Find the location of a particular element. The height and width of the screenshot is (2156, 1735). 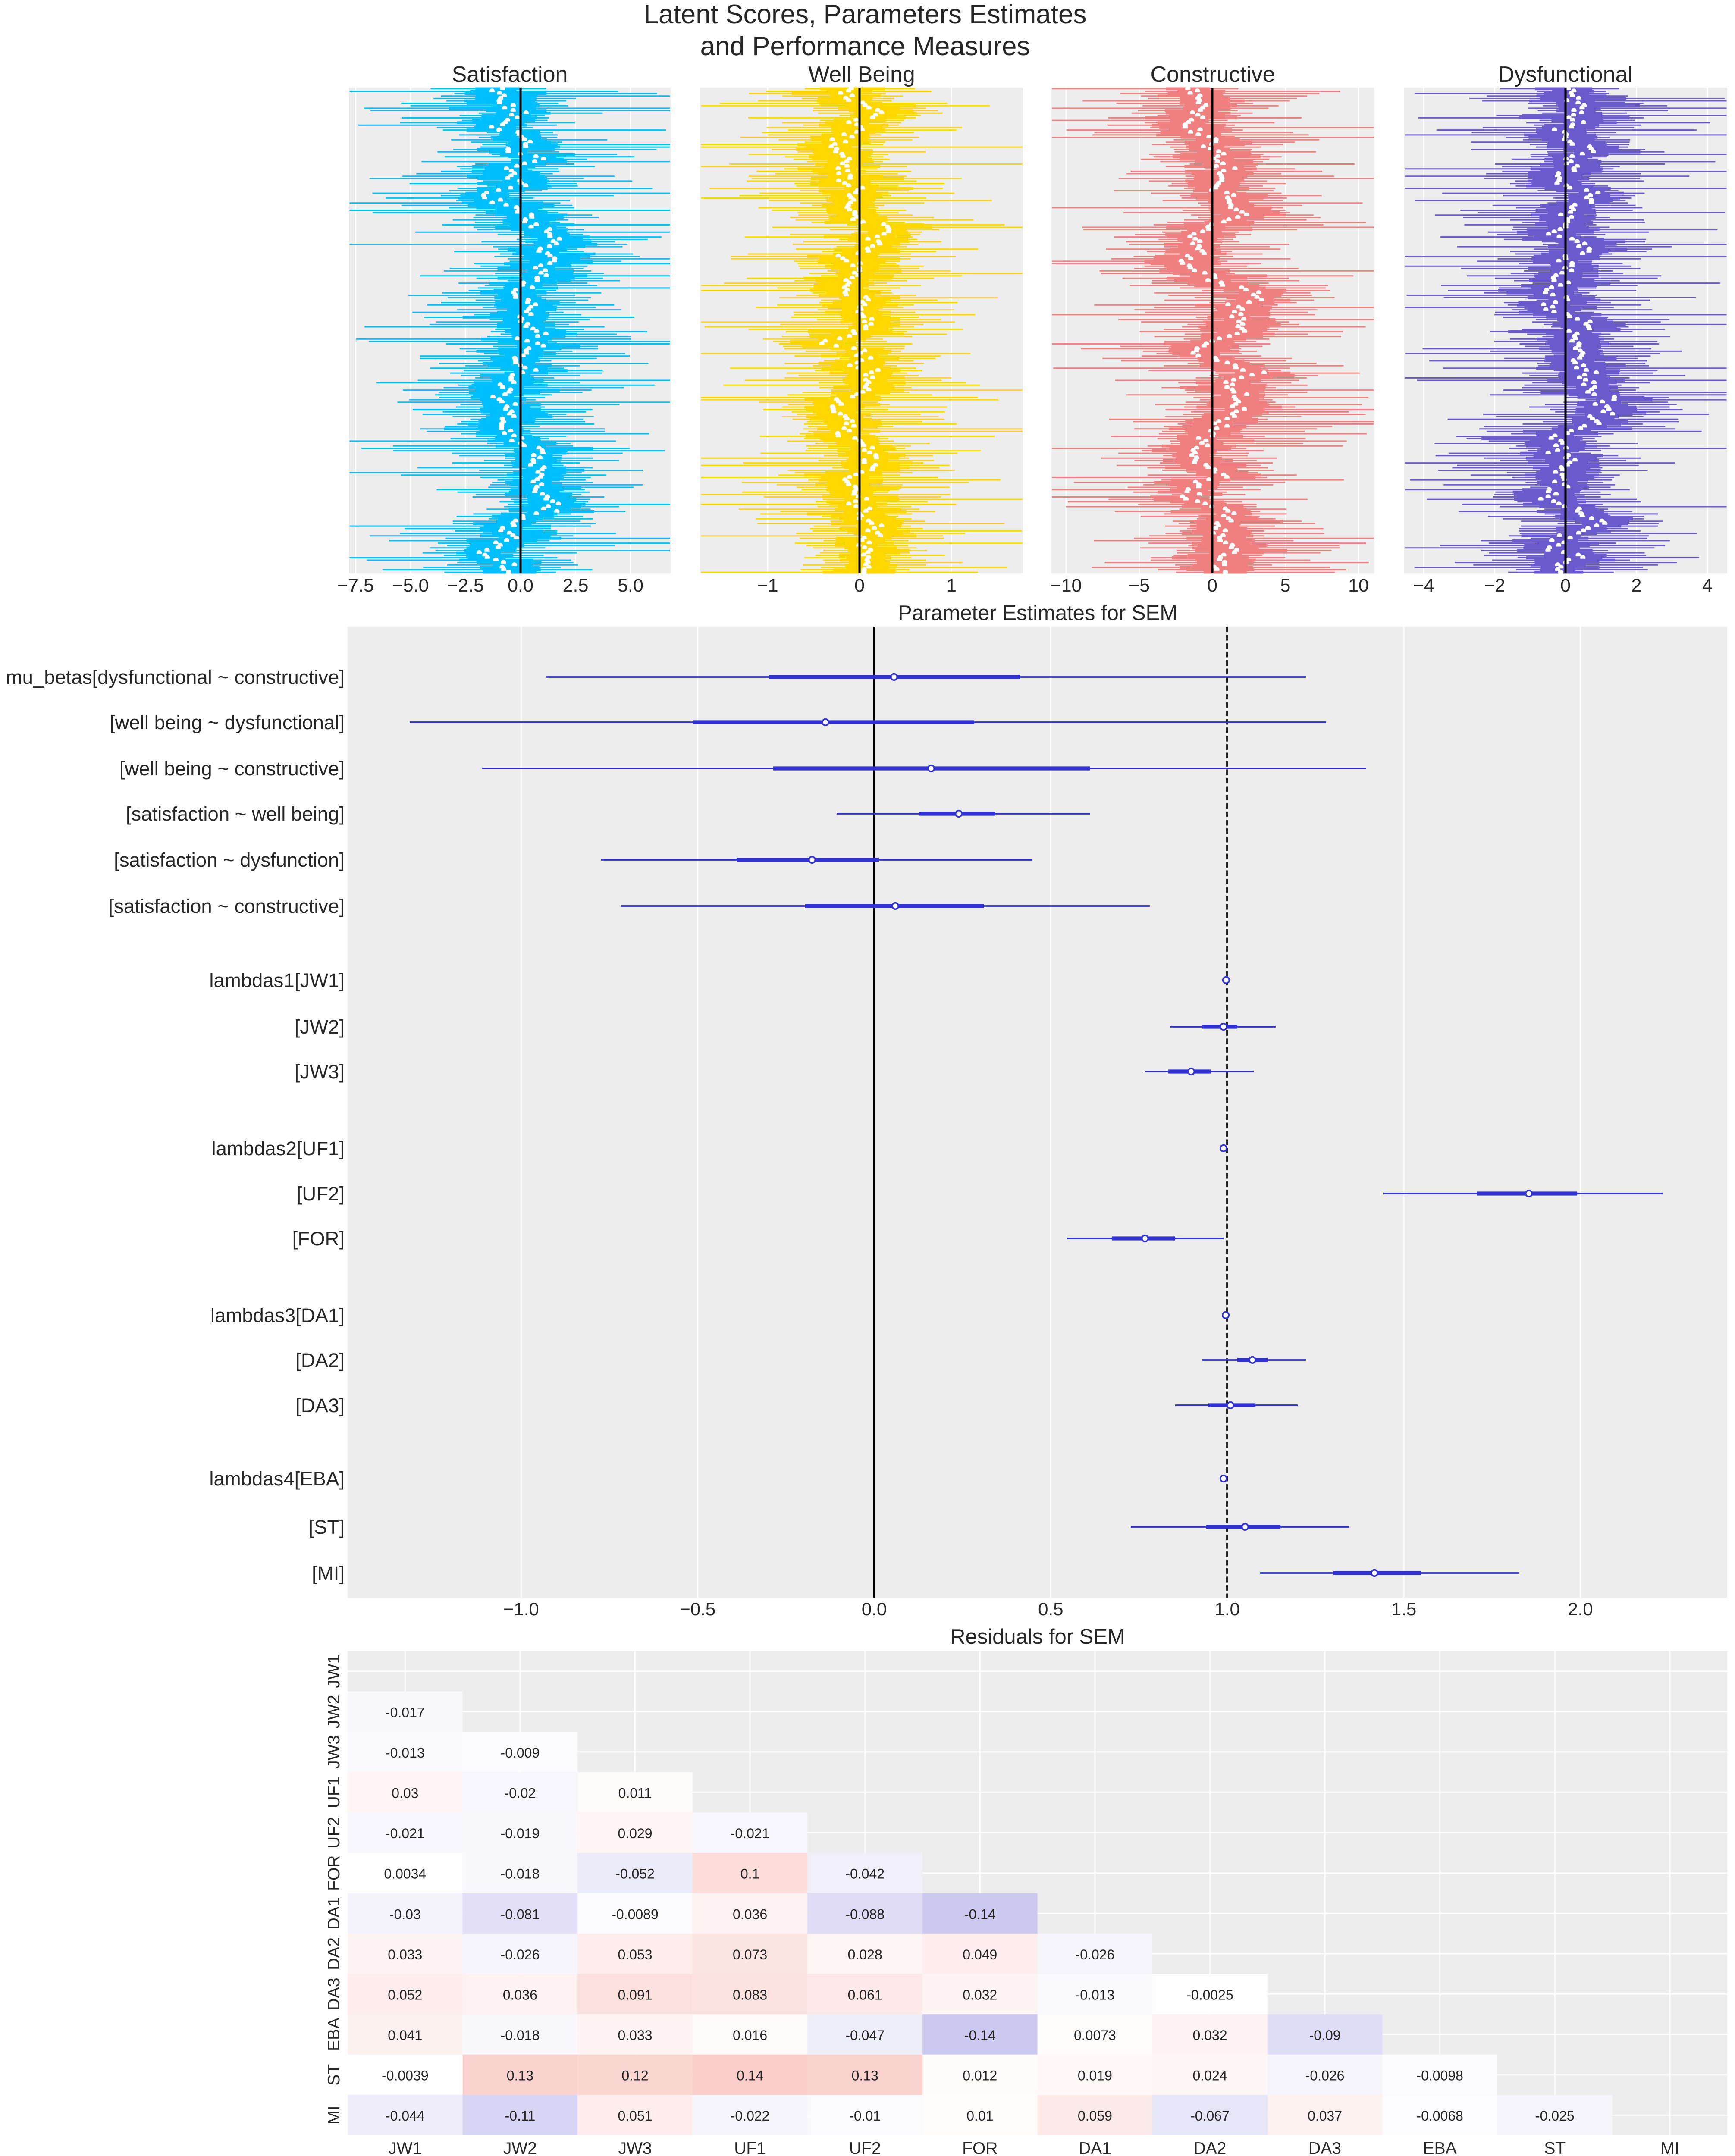

svg-text: 0.0034 is located at coordinates (405, 1874).